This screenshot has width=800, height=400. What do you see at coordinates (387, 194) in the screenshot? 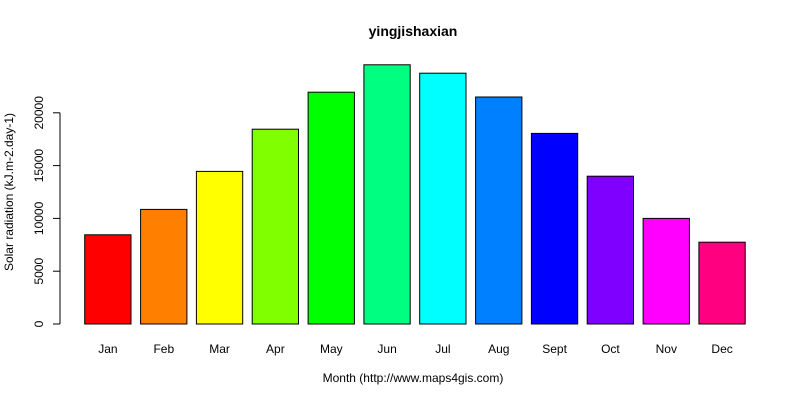
I see `bar-jun` at bounding box center [387, 194].